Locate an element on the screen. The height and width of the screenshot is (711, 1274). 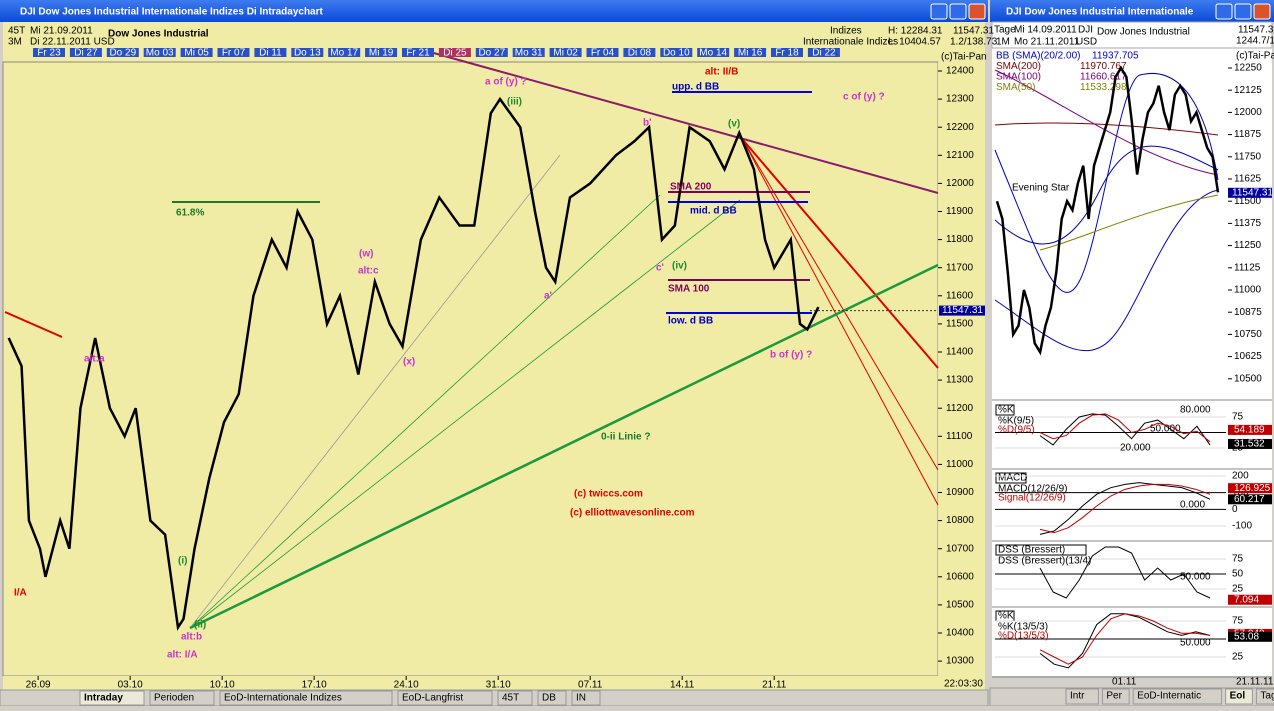
y-tick-label: 12300 is located at coordinates (960, 99).